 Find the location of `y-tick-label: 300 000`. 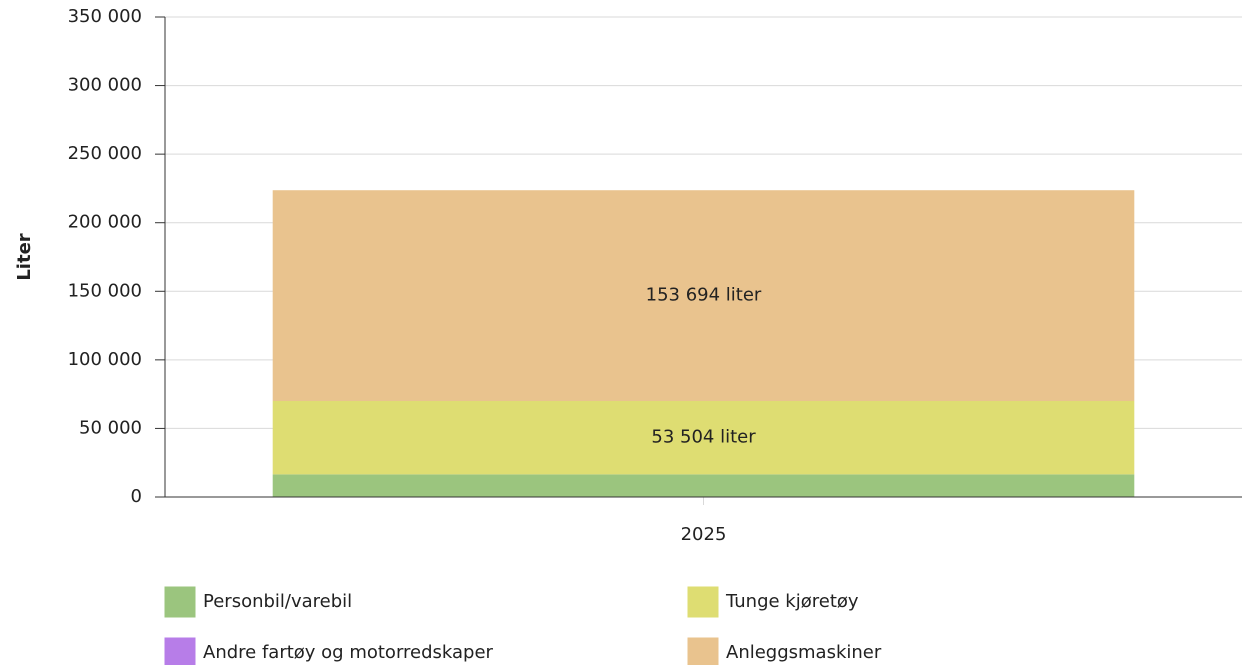

y-tick-label: 300 000 is located at coordinates (105, 85).